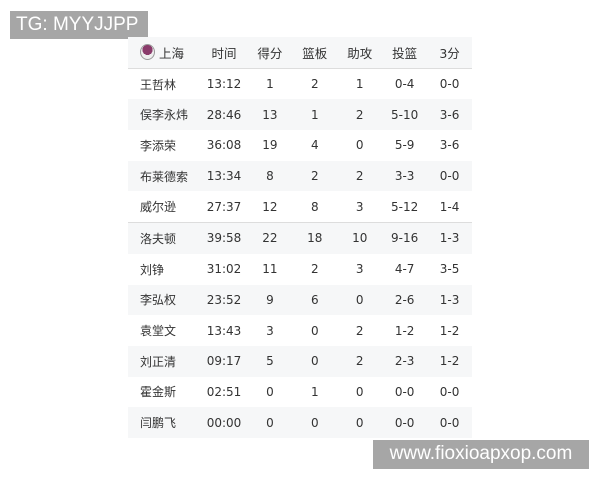 Image resolution: width=600 pixels, height=480 pixels. What do you see at coordinates (224, 145) in the screenshot?
I see `stat-time: 36:08` at bounding box center [224, 145].